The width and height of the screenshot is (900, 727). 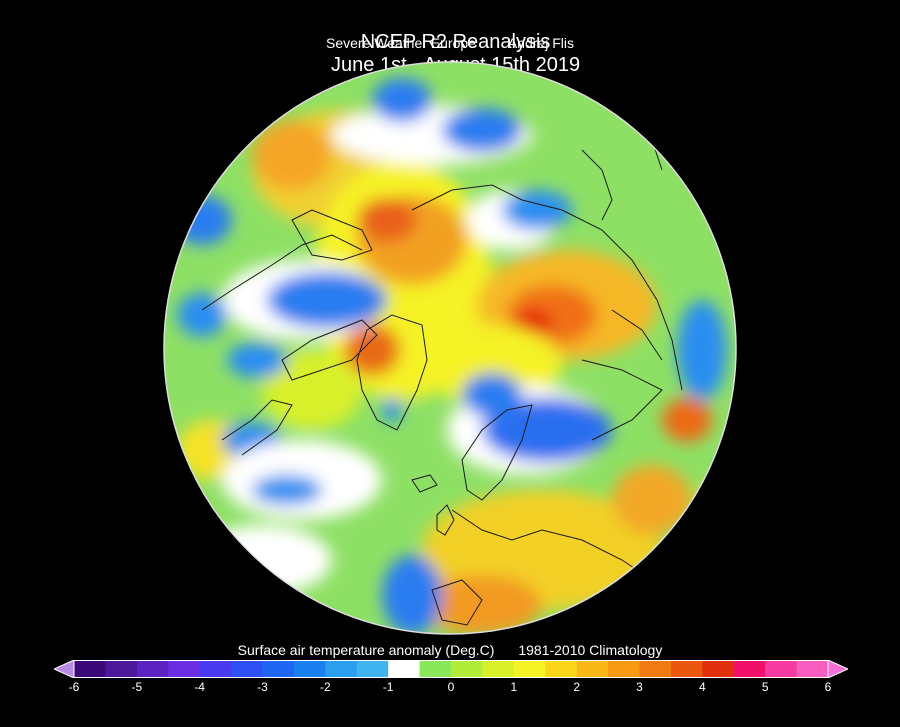 I want to click on kamchatka-outline, so click(x=597, y=185).